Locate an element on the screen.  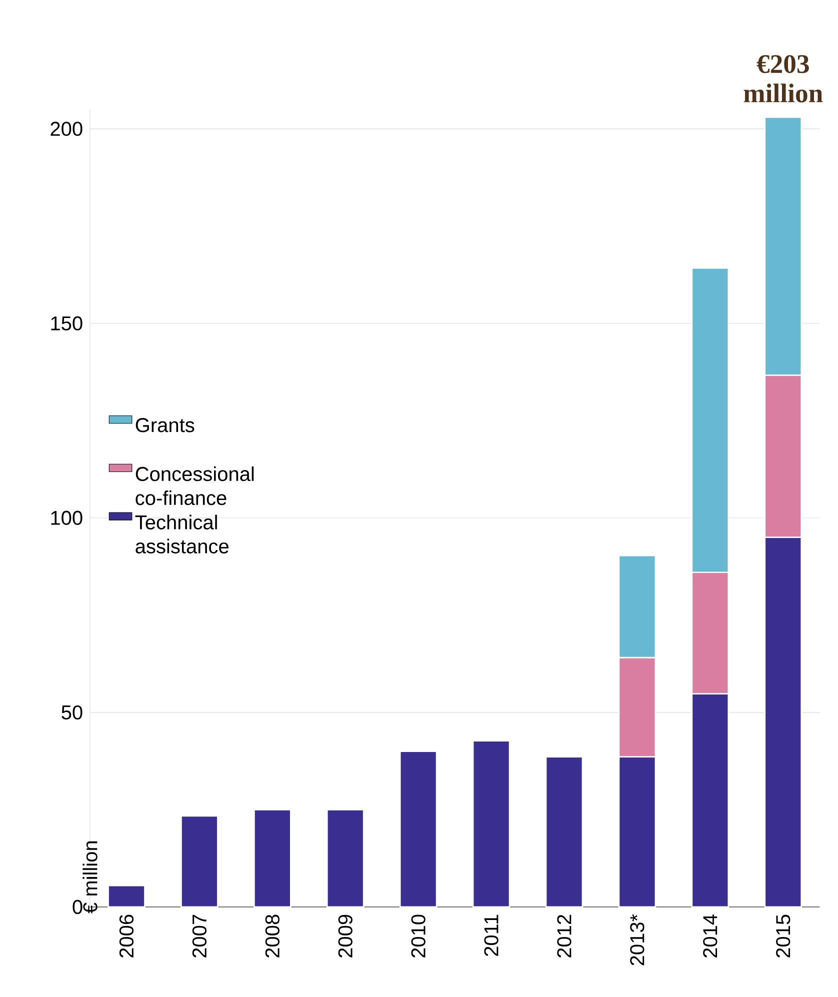
x-tick-label: 2009 is located at coordinates (345, 936).